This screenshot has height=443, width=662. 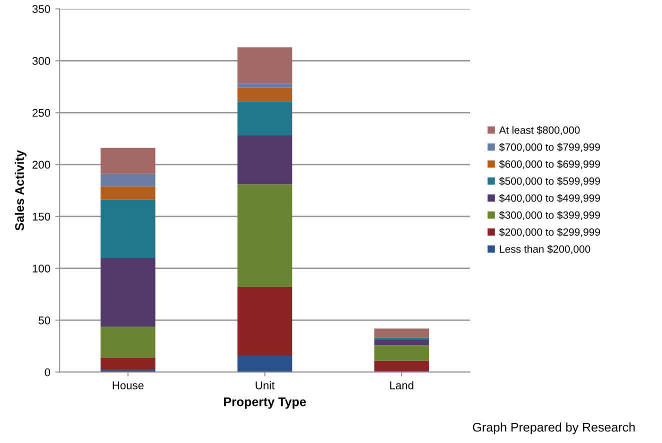 I want to click on legend-label: $400,000 to $499,999, so click(x=549, y=199).